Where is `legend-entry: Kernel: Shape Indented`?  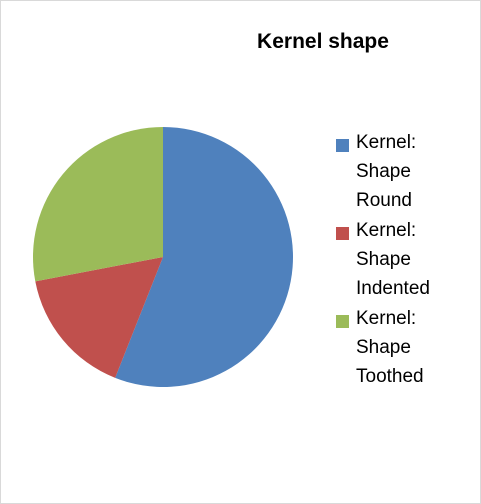 legend-entry: Kernel: Shape Indented is located at coordinates (399, 260).